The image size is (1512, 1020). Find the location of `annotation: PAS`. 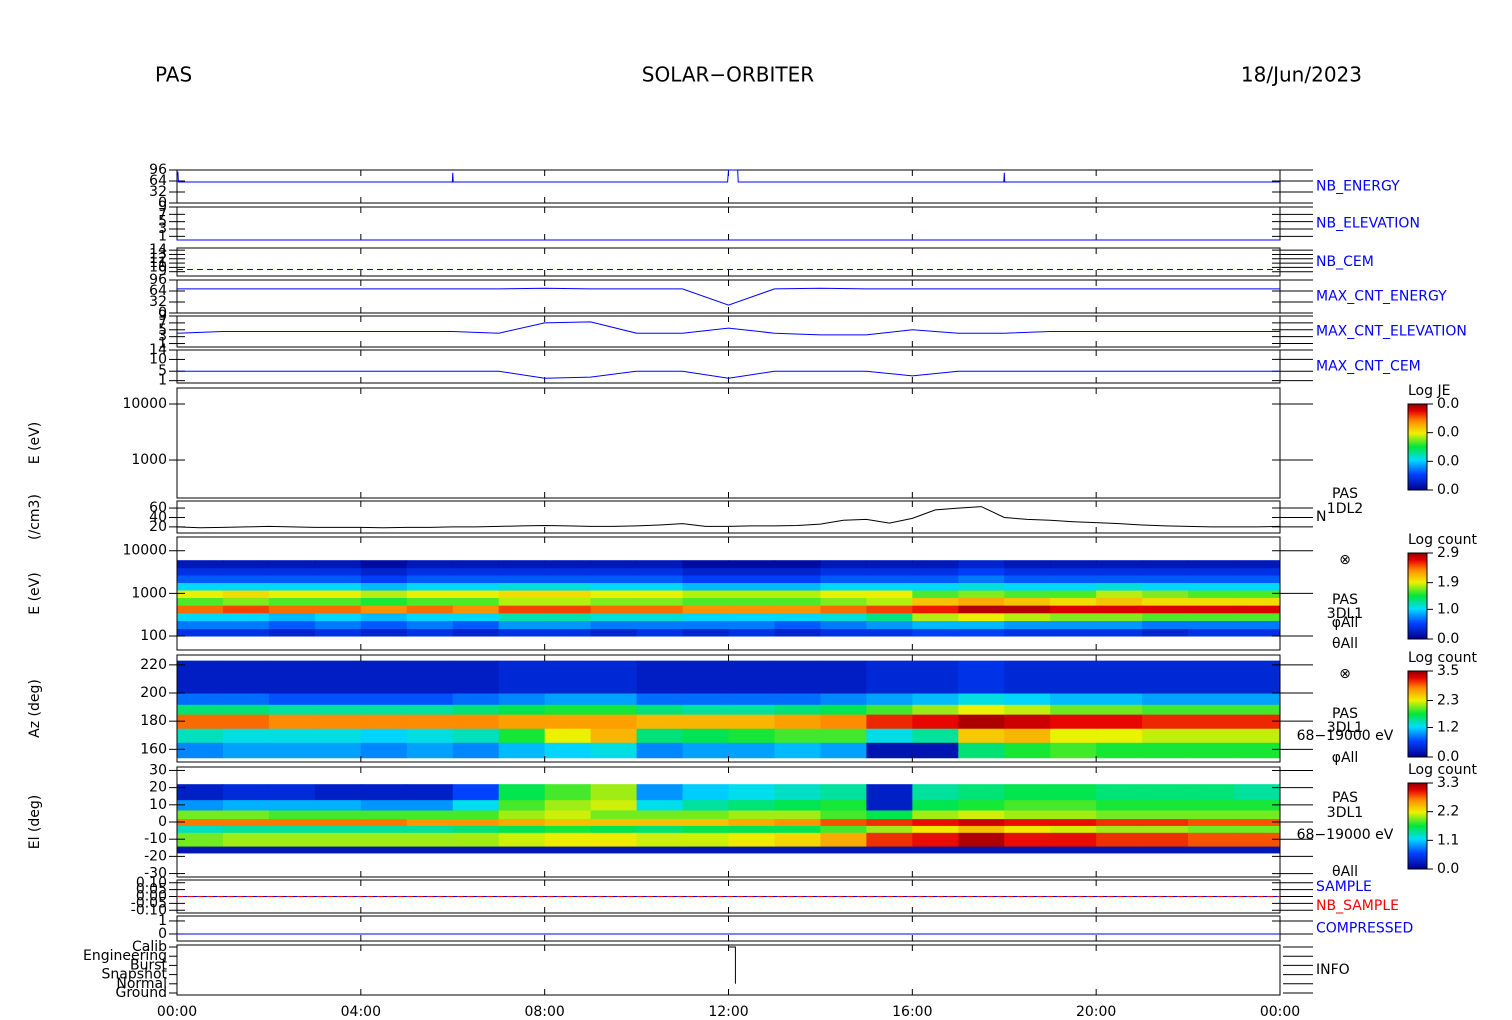

annotation: PAS is located at coordinates (1345, 714).